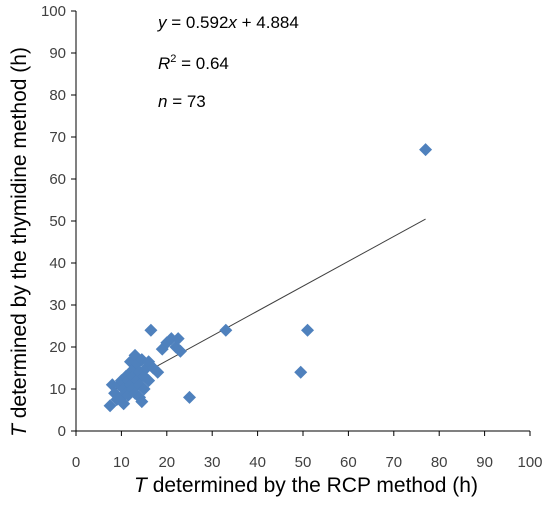  Describe the element at coordinates (162, 101) in the screenshot. I see `n-label: n` at that location.